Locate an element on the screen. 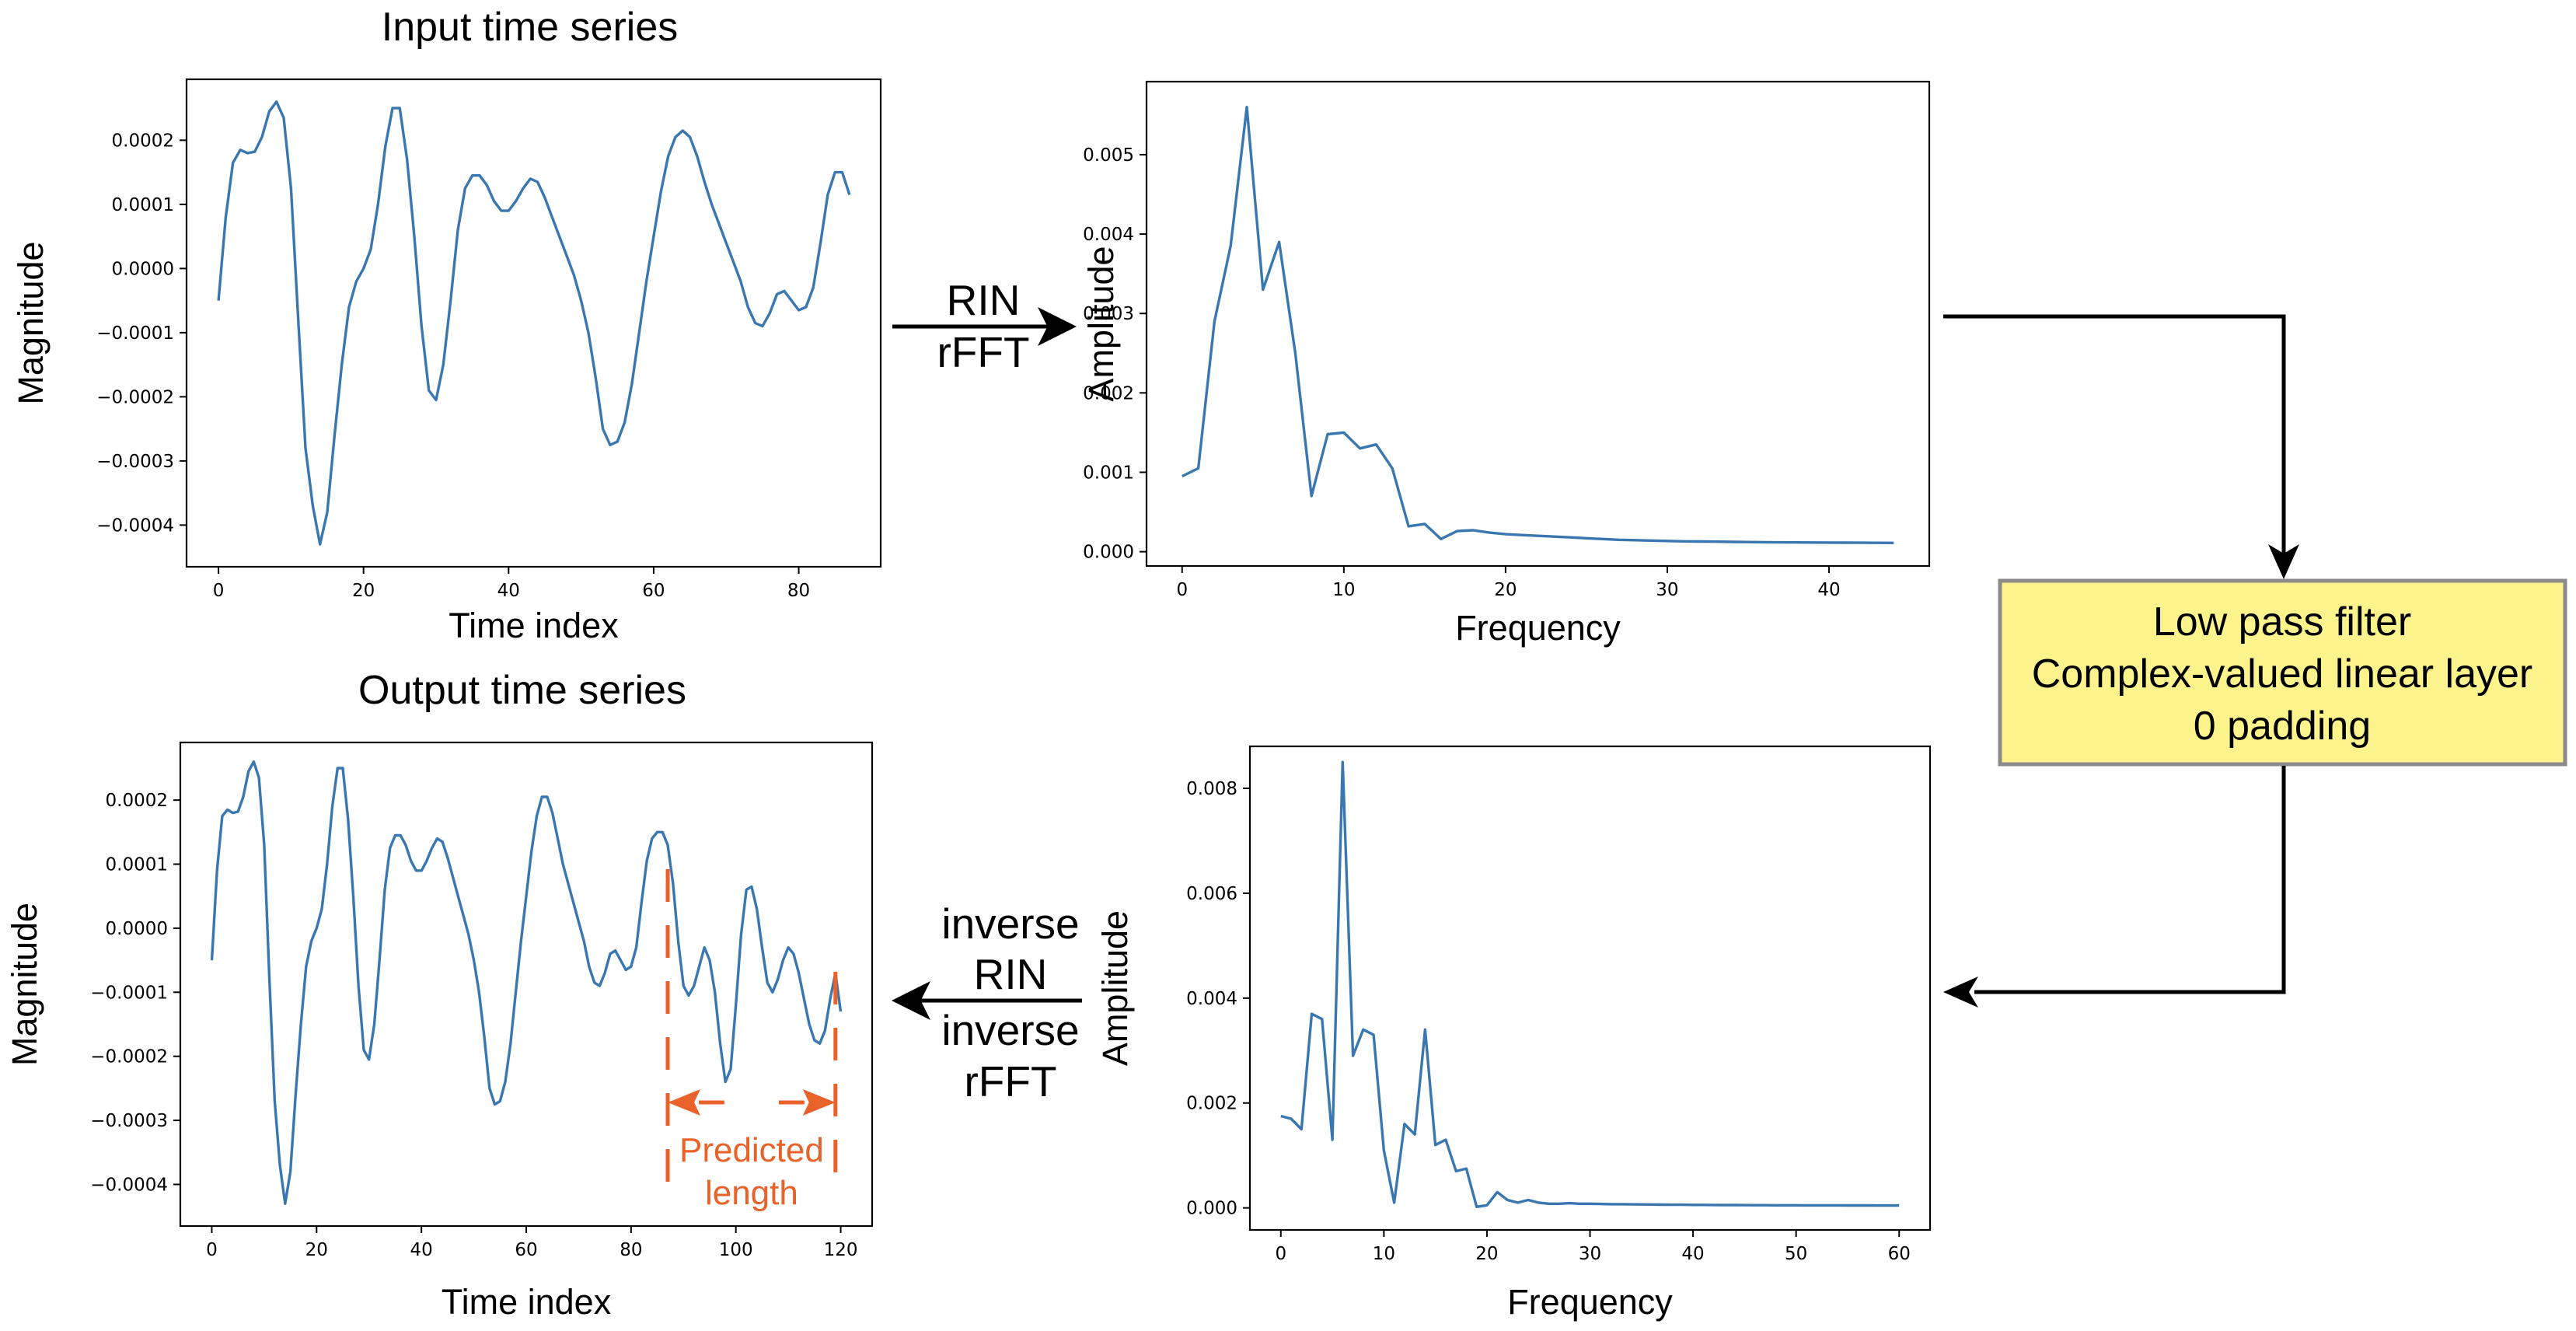 This screenshot has width=2576, height=1331. forward-rfft-label: rFFT is located at coordinates (983, 352).